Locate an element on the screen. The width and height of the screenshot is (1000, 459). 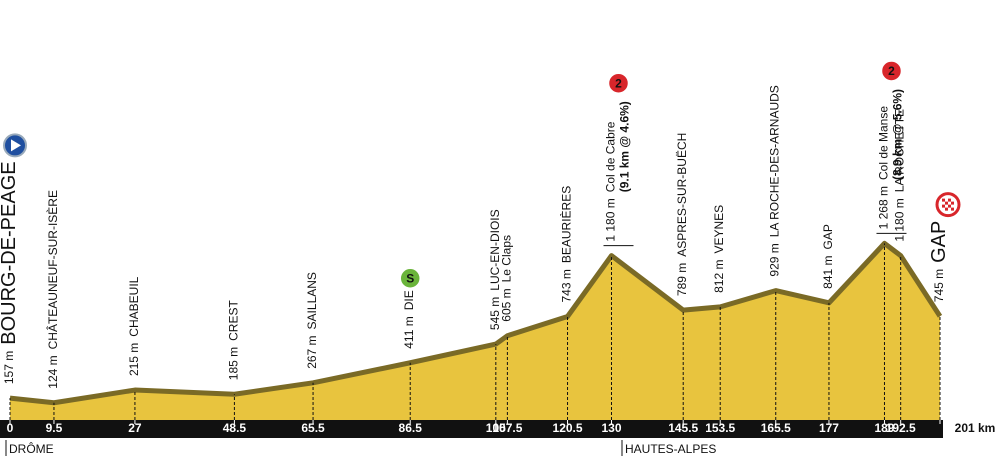
x-tick-label: 130 is located at coordinates (611, 428).